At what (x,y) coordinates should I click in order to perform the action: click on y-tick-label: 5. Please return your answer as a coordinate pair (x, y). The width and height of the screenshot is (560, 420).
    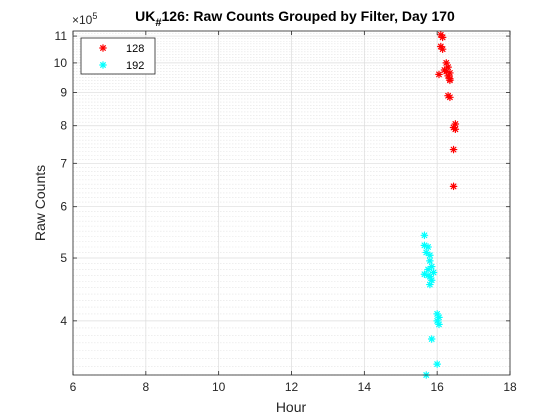
    Looking at the image, I should click on (63, 258).